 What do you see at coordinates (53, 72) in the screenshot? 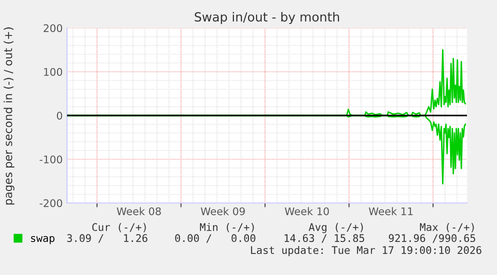
I see `y-tick-label: 100` at bounding box center [53, 72].